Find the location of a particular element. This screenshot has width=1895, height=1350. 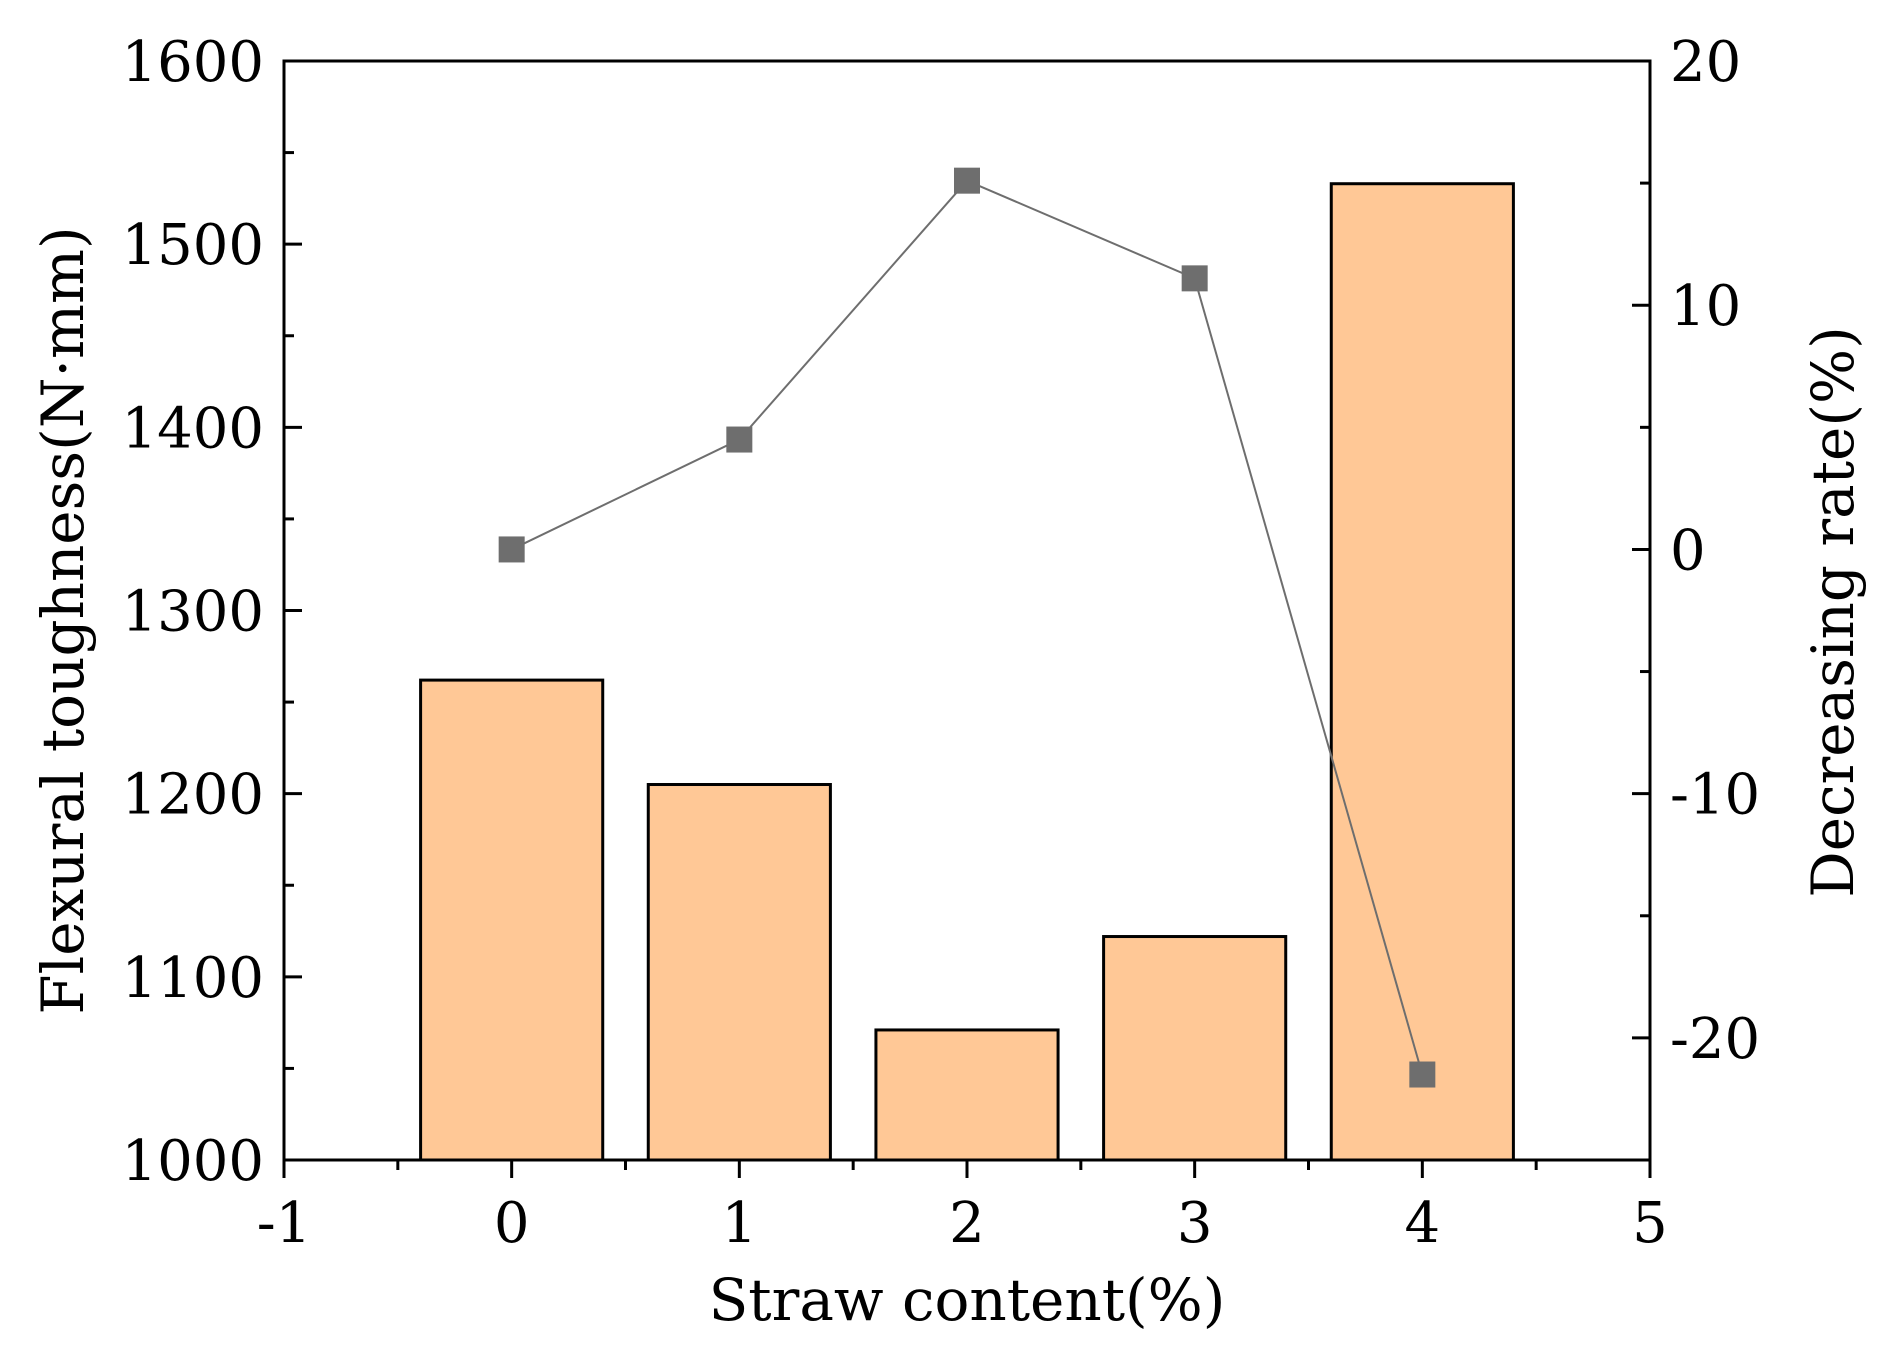

x-tick-label: 3 is located at coordinates (1195, 1223).